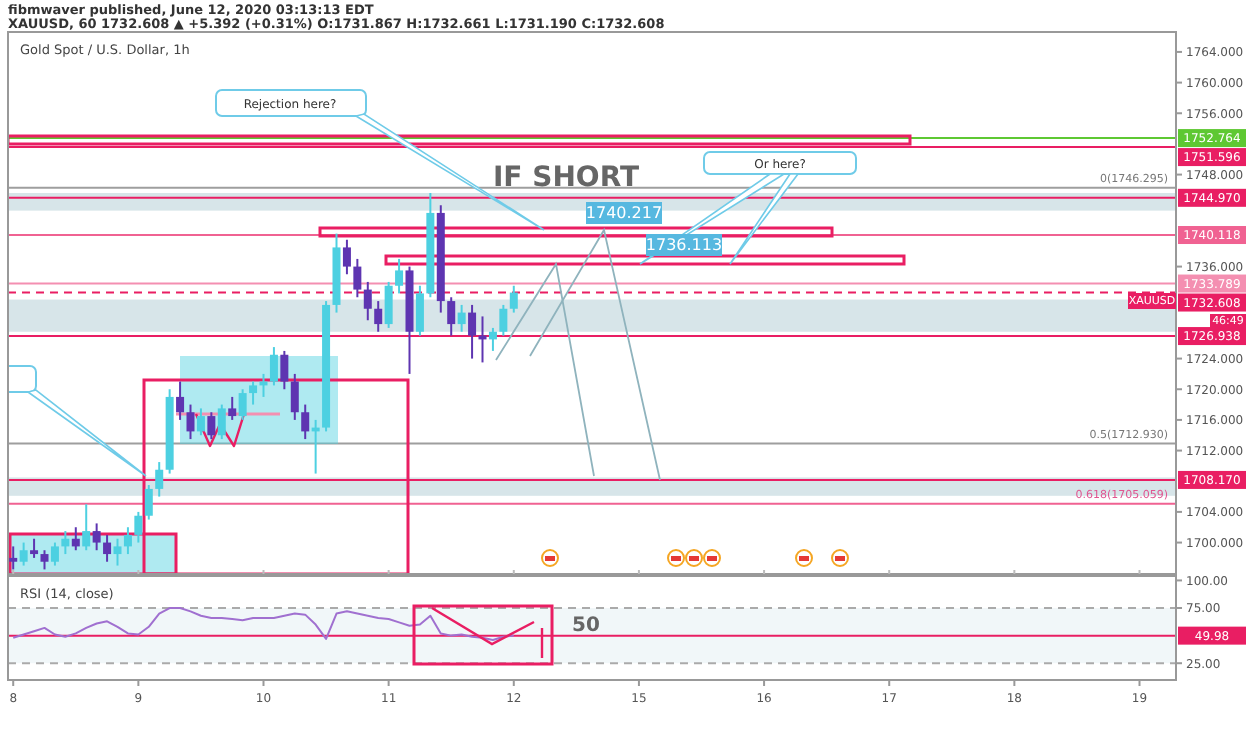 Image resolution: width=1250 pixels, height=734 pixels. Describe the element at coordinates (624, 213) in the screenshot. I see `annotation: 1740.217` at that location.